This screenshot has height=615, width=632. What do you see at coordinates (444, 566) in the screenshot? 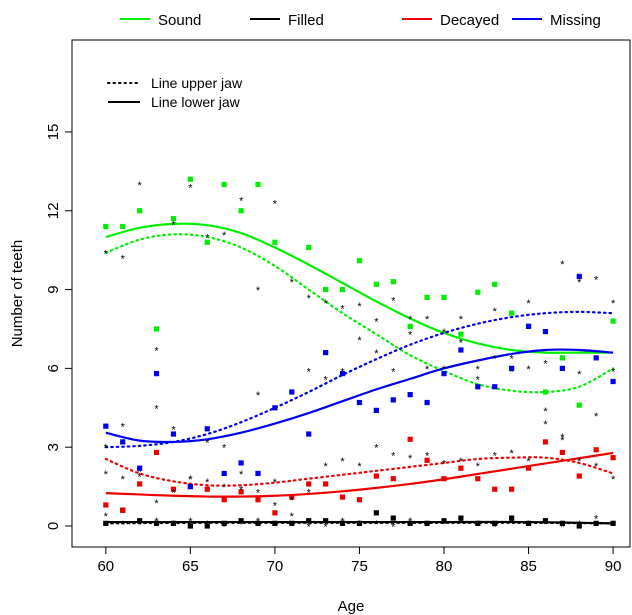
I see `x-tick-label: 80` at bounding box center [444, 566].